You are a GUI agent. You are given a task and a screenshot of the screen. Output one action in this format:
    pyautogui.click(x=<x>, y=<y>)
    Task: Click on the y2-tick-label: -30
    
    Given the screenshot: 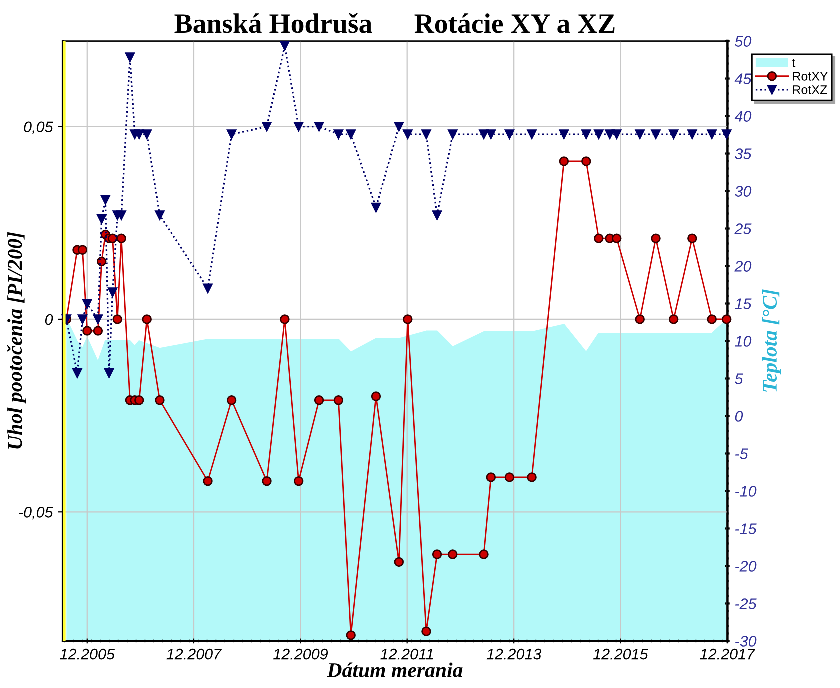 What is the action you would take?
    pyautogui.click(x=746, y=641)
    